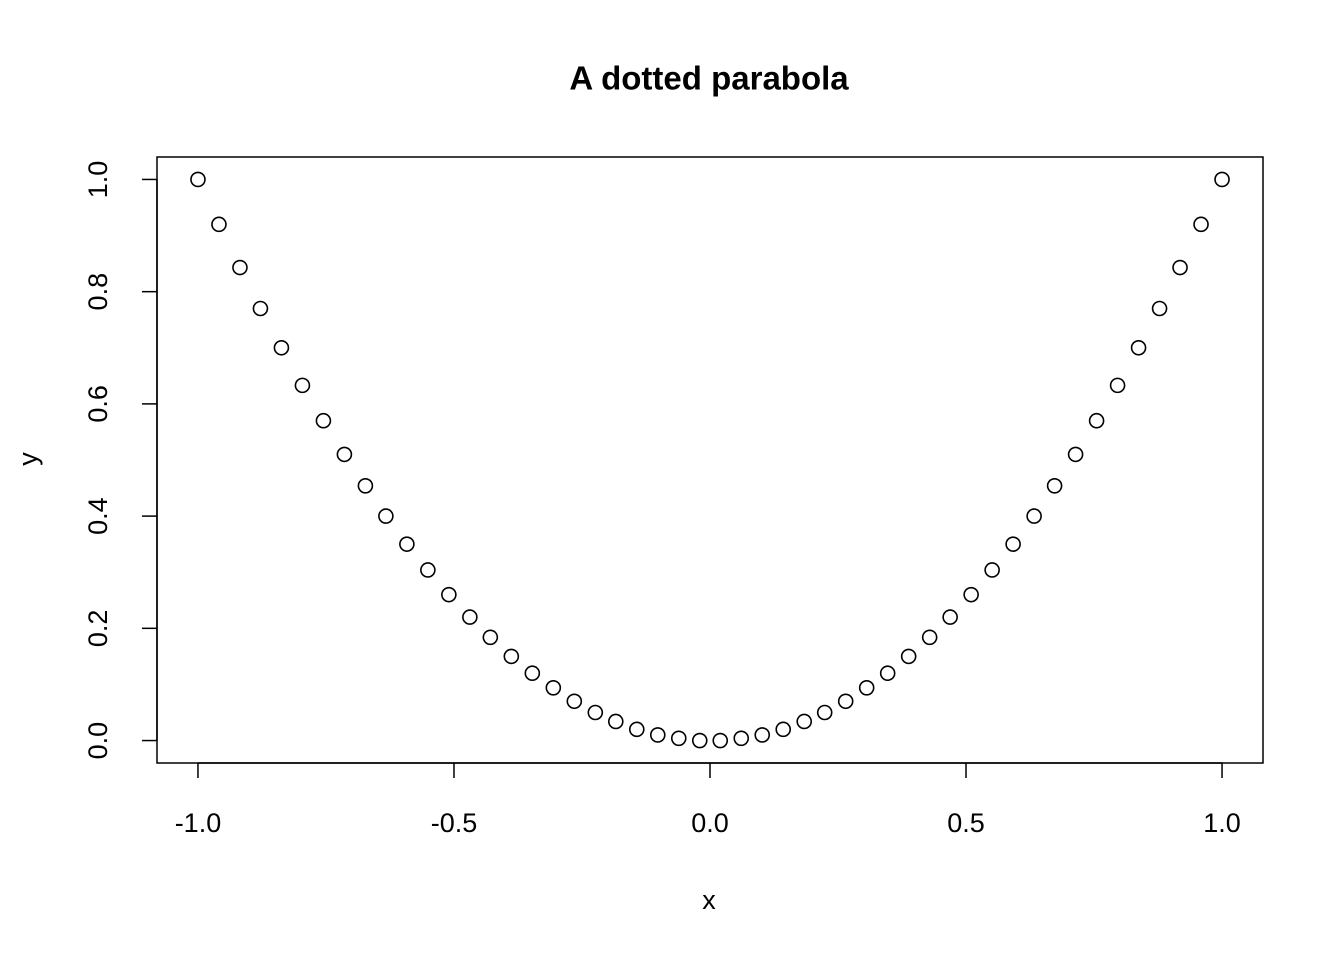 The height and width of the screenshot is (960, 1344). Describe the element at coordinates (454, 823) in the screenshot. I see `x-tick-label: -0.5` at that location.